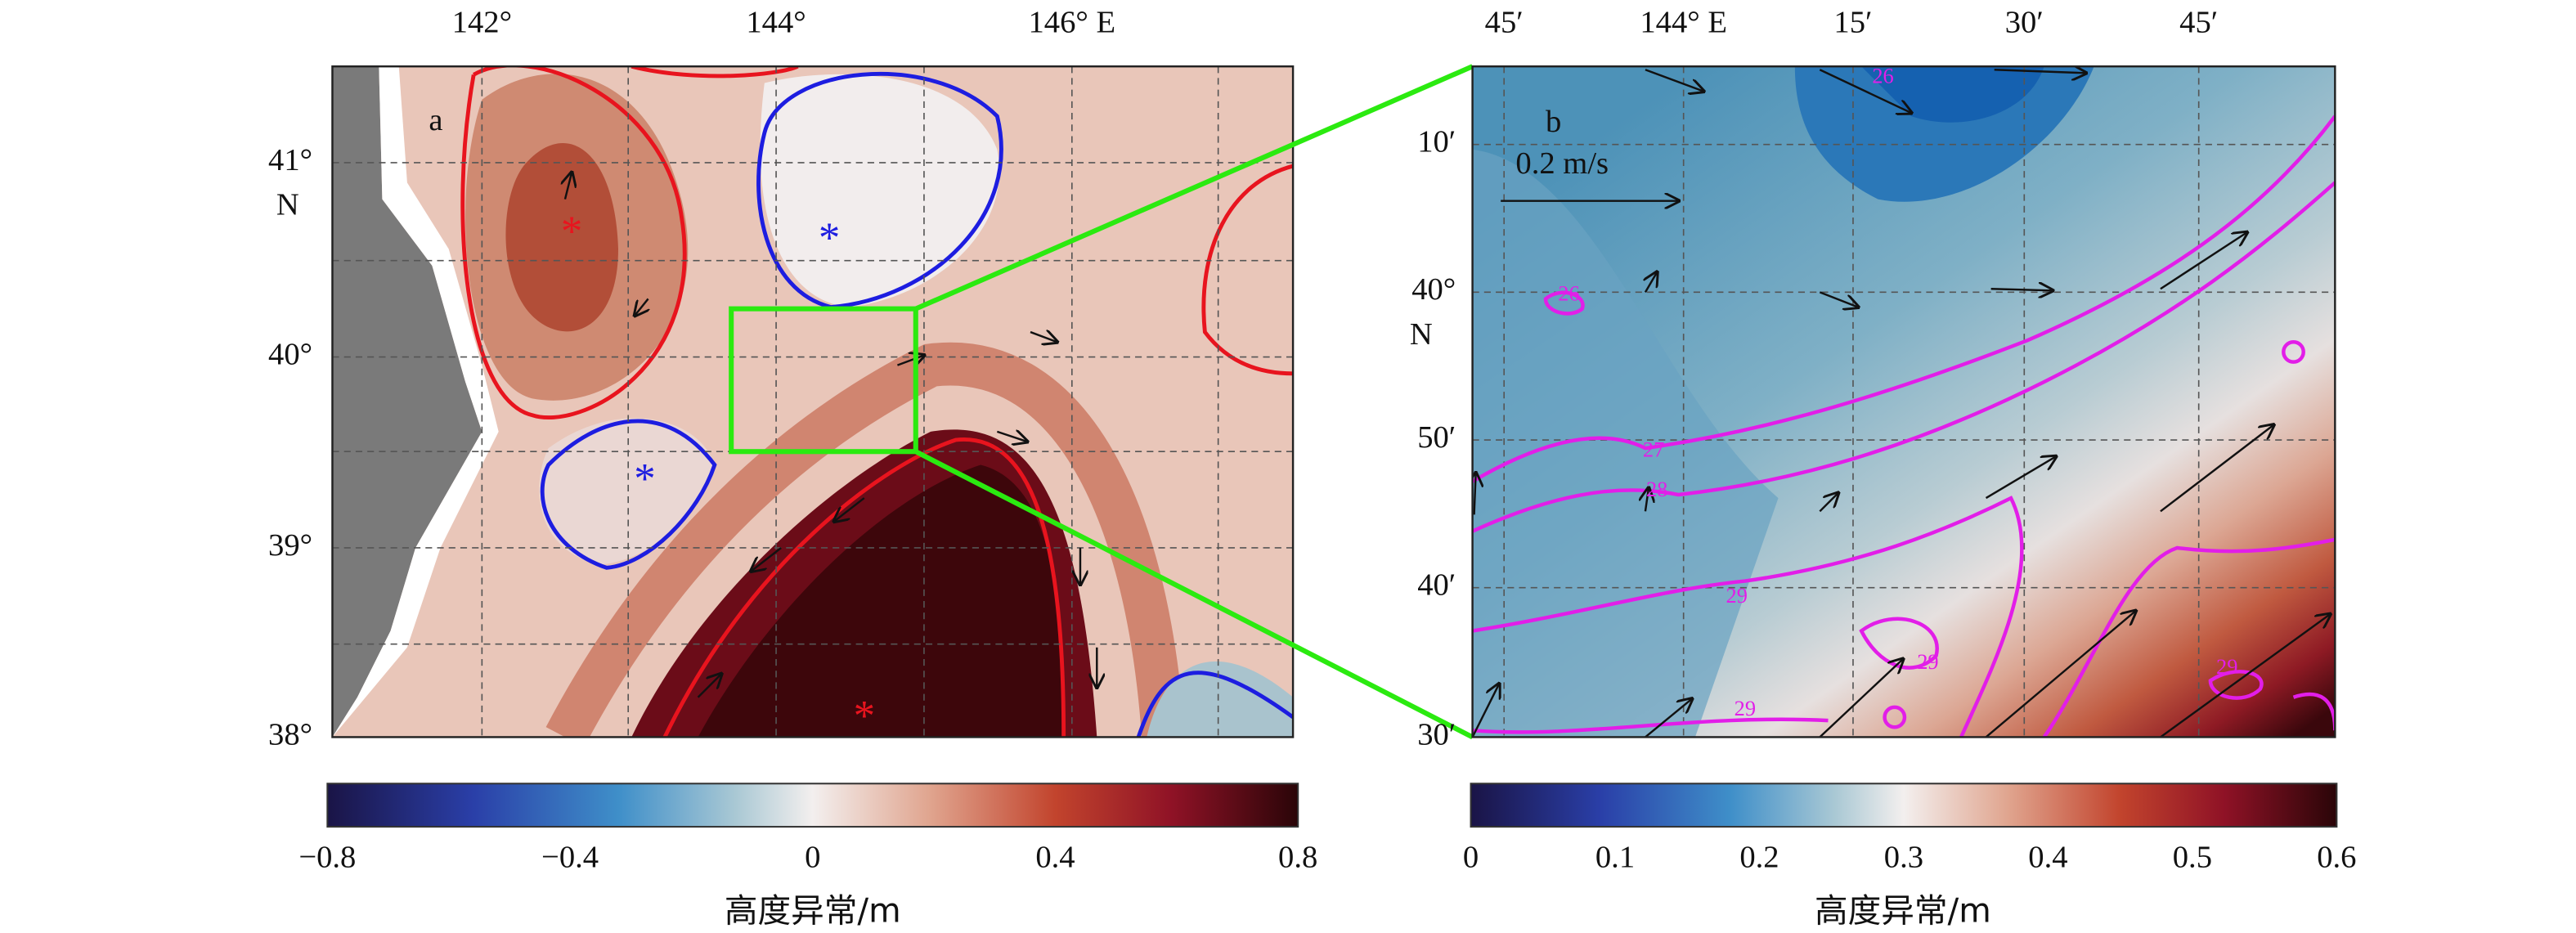  What do you see at coordinates (1615, 858) in the screenshot?
I see `colorbar-tick-label: 0.1` at bounding box center [1615, 858].